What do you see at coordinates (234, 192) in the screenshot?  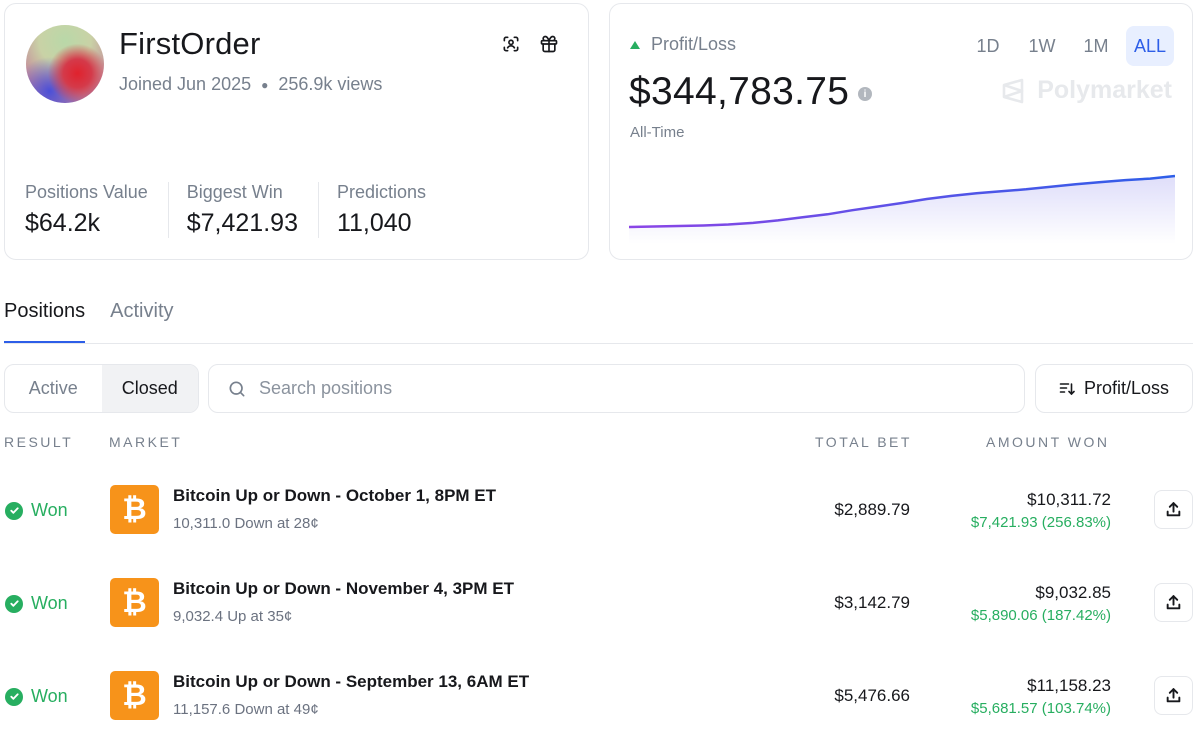 I see `stat-label: Biggest Win` at bounding box center [234, 192].